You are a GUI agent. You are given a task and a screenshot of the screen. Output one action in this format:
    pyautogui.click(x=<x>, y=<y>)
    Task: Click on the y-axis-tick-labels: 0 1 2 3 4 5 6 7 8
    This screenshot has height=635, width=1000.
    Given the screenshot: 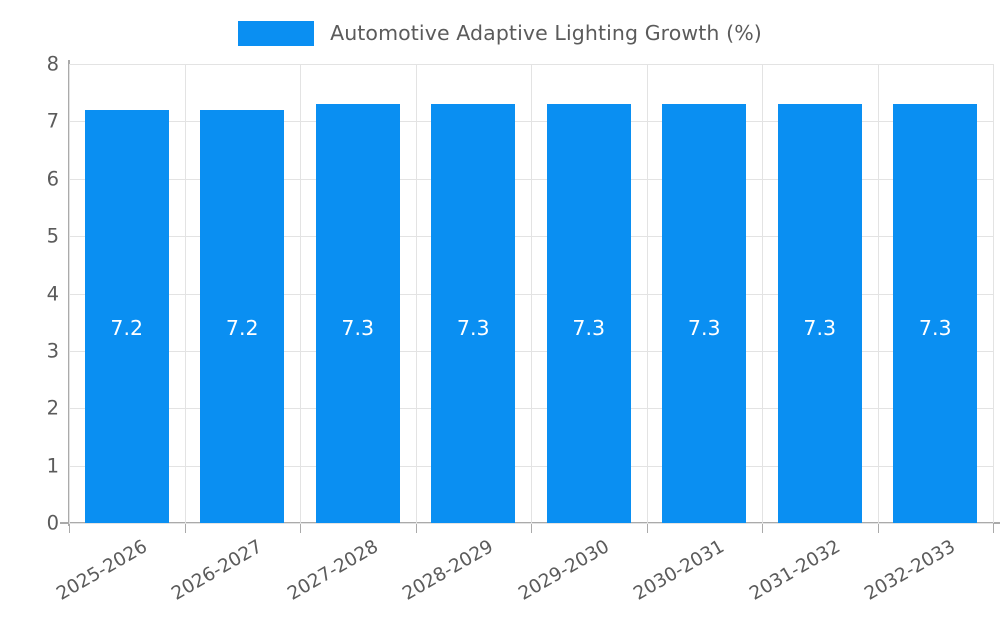 What is the action you would take?
    pyautogui.click(x=29, y=293)
    